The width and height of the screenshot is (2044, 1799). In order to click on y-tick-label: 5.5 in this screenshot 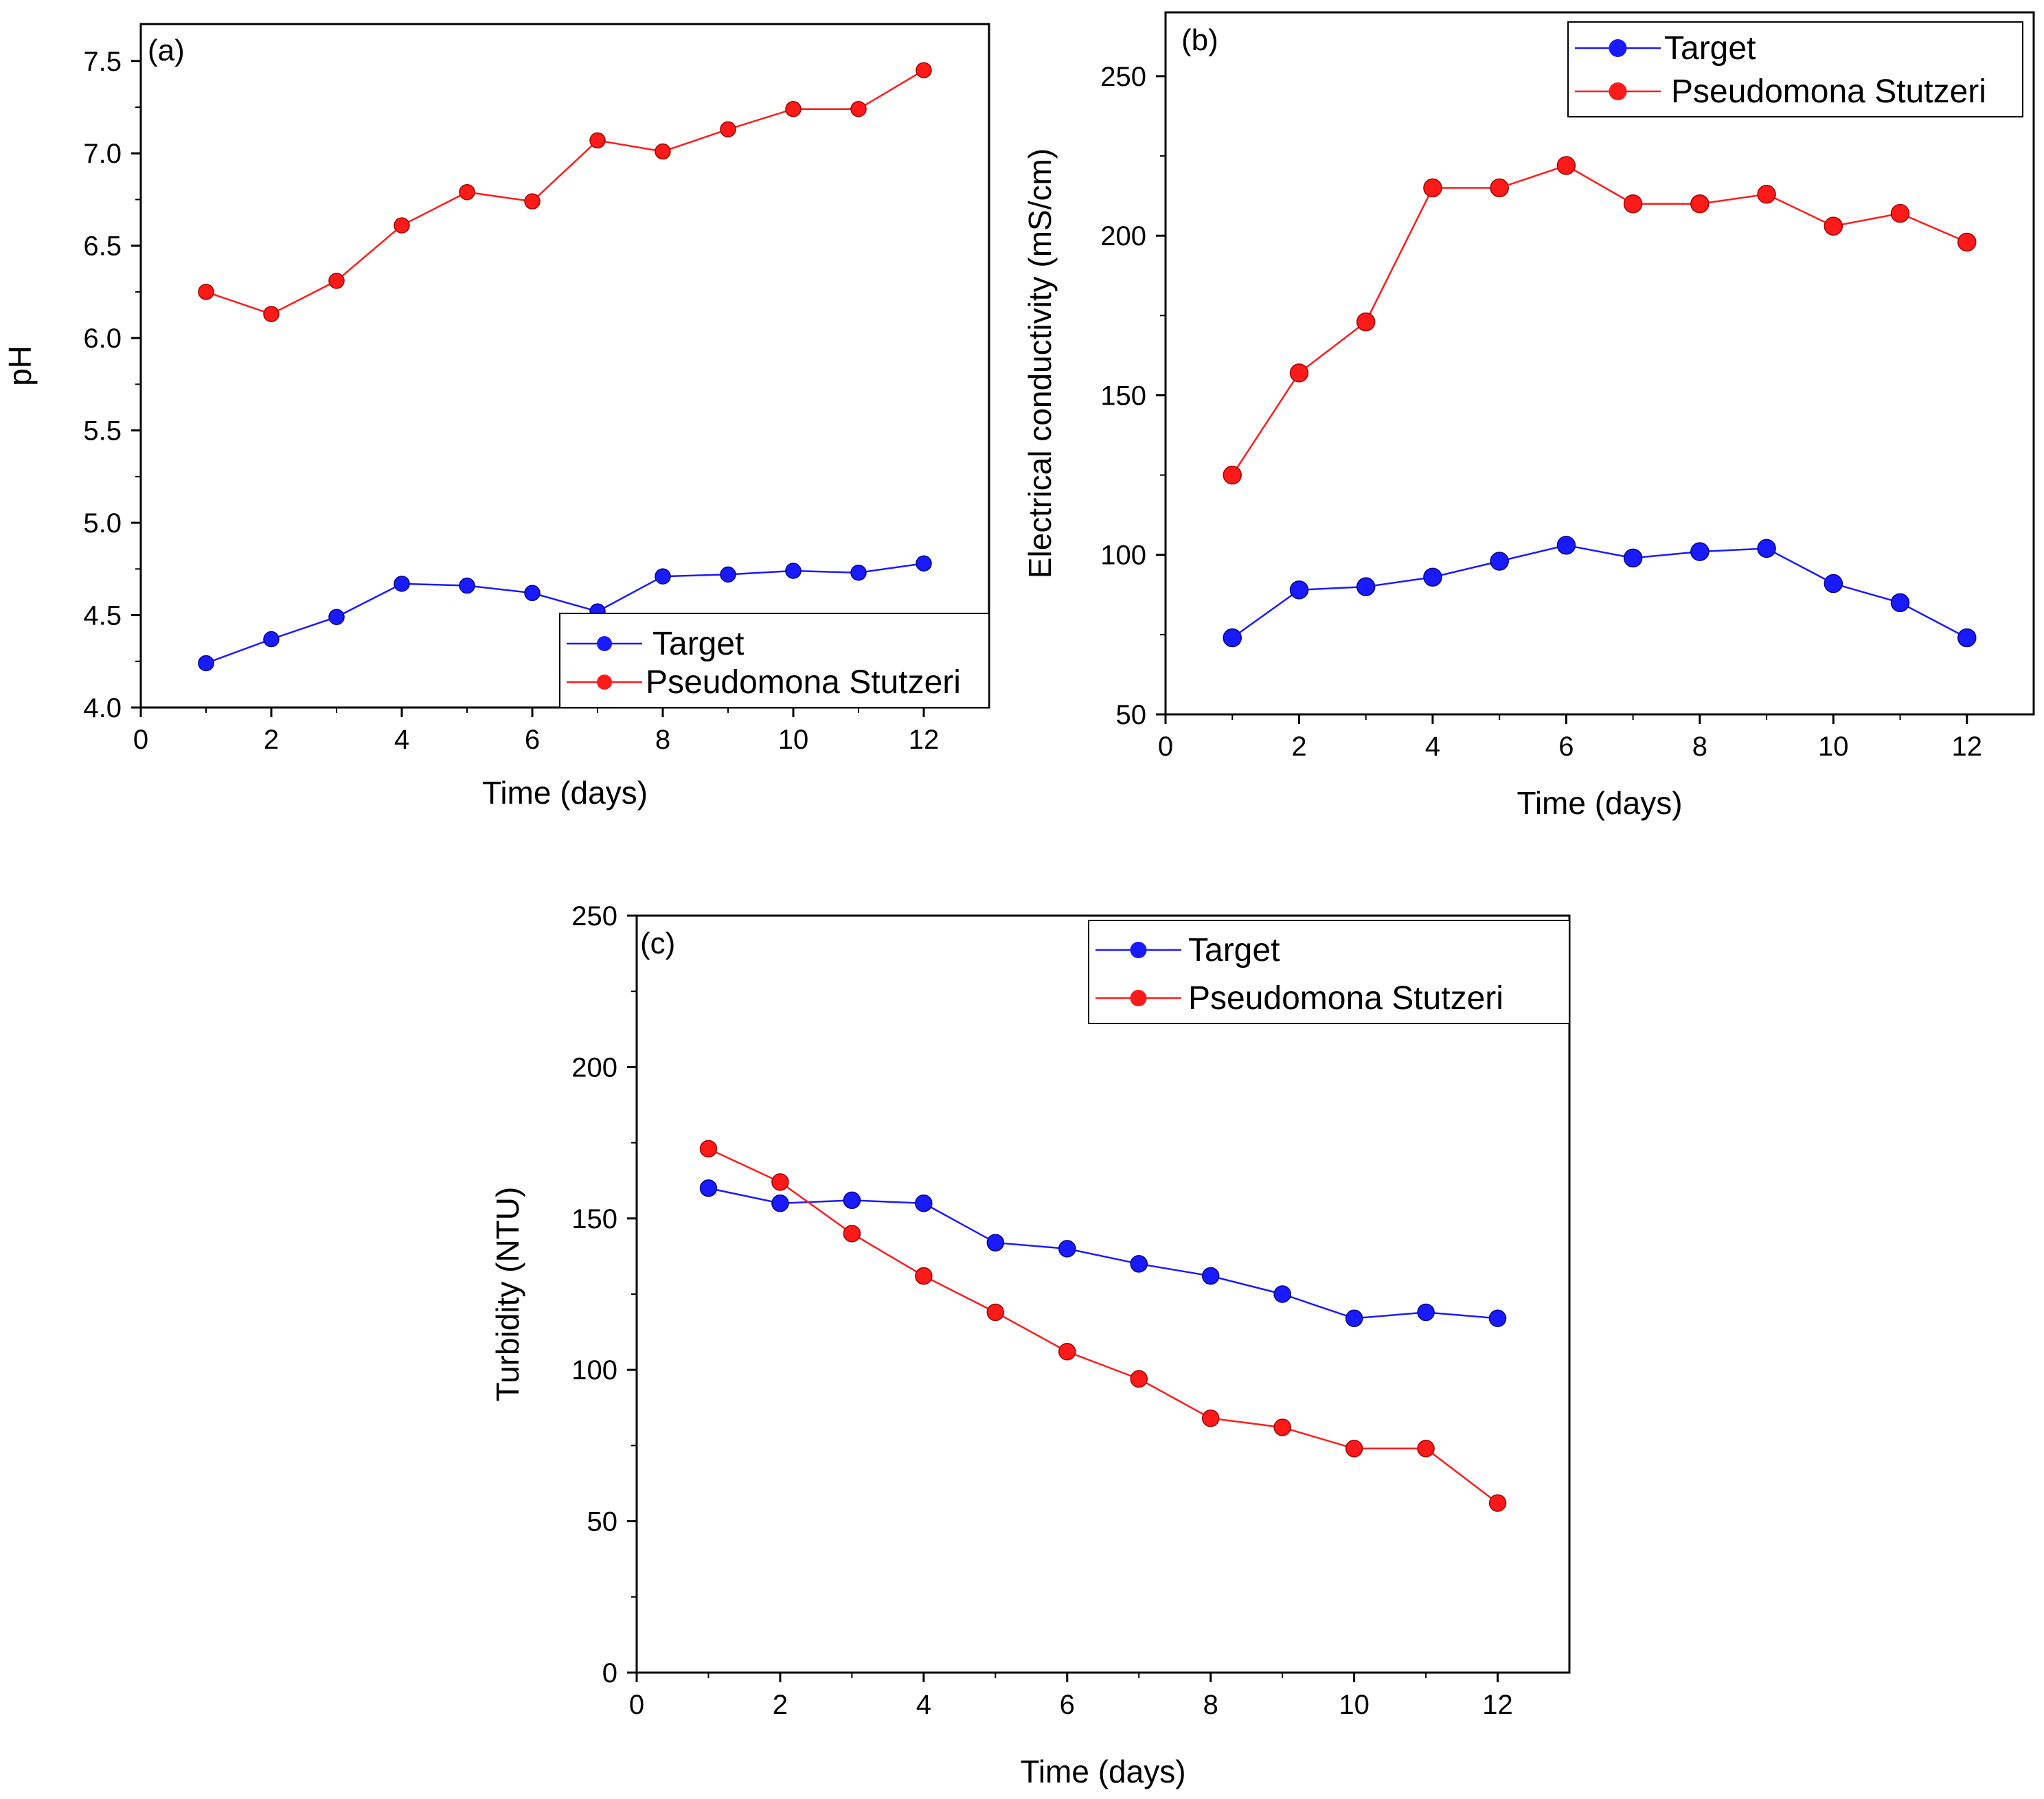, I will do `click(102, 431)`.